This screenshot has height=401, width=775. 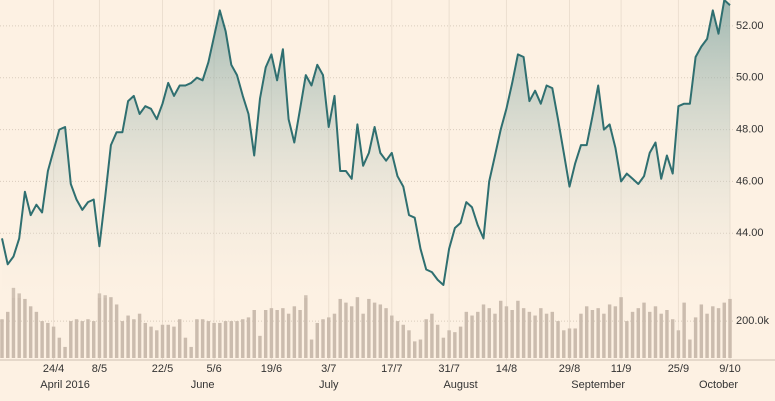 What do you see at coordinates (750, 26) in the screenshot?
I see `y-tick-label: 52.00` at bounding box center [750, 26].